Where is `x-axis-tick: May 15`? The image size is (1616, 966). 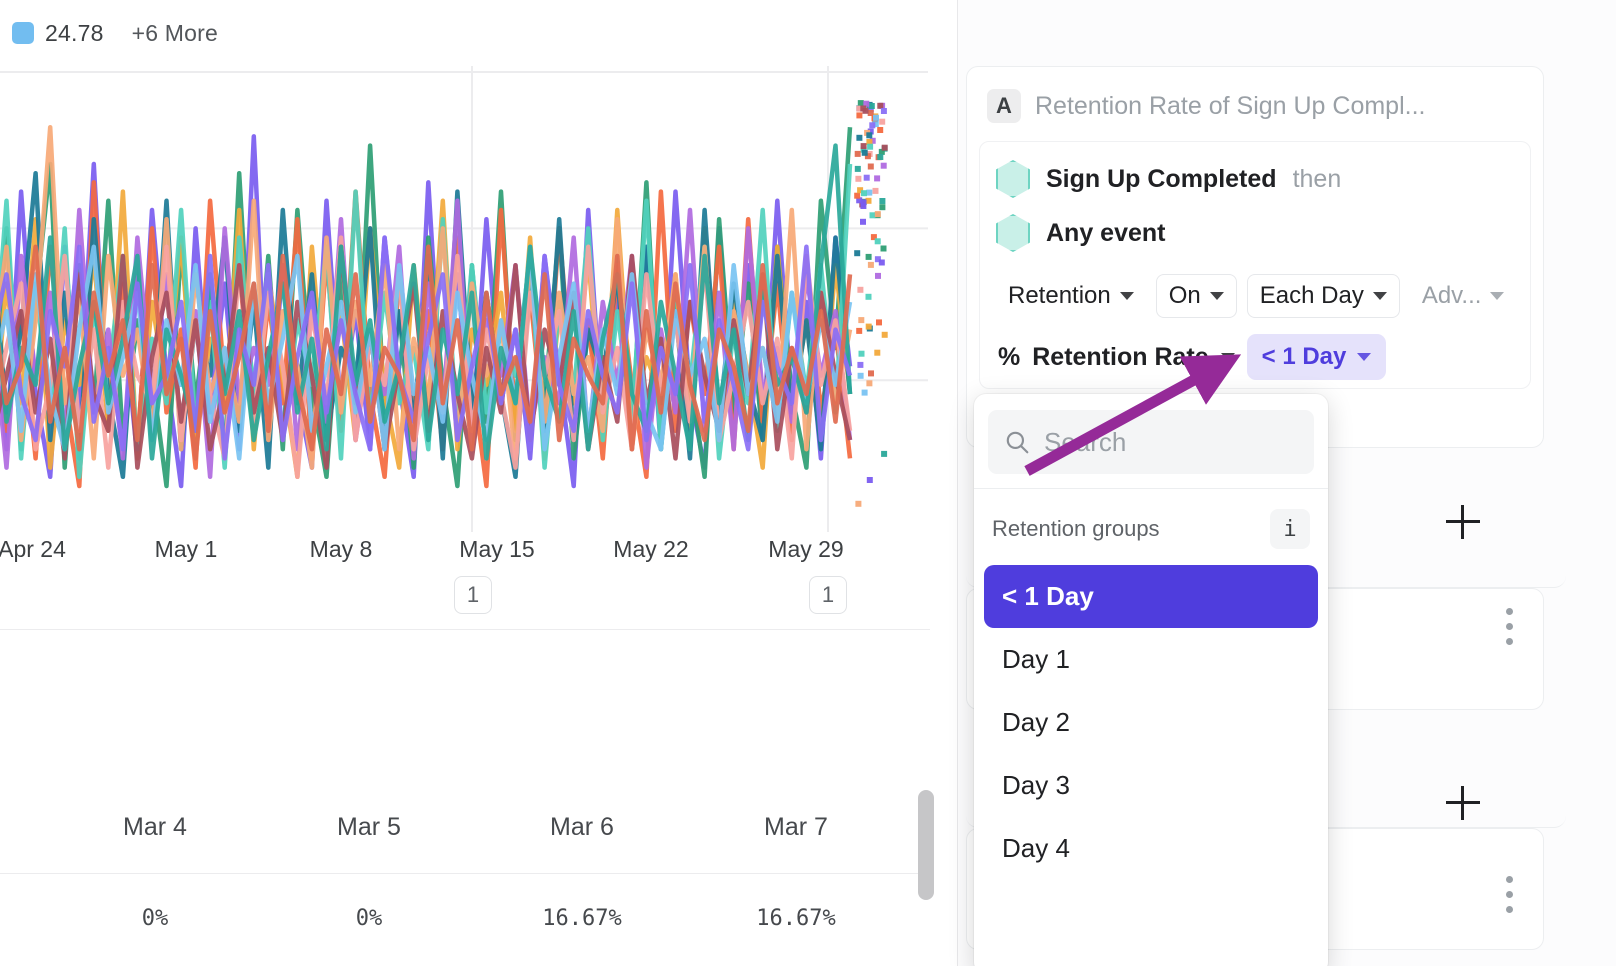 x-axis-tick: May 15 is located at coordinates (497, 549).